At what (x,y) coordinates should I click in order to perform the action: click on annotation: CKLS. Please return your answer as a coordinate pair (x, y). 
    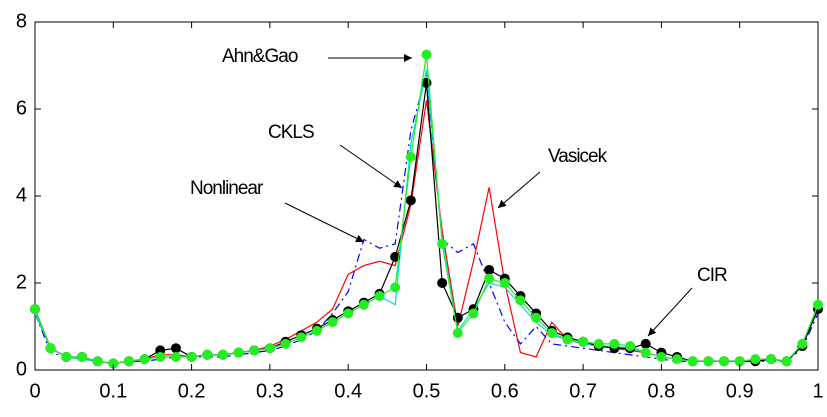
    Looking at the image, I should click on (291, 132).